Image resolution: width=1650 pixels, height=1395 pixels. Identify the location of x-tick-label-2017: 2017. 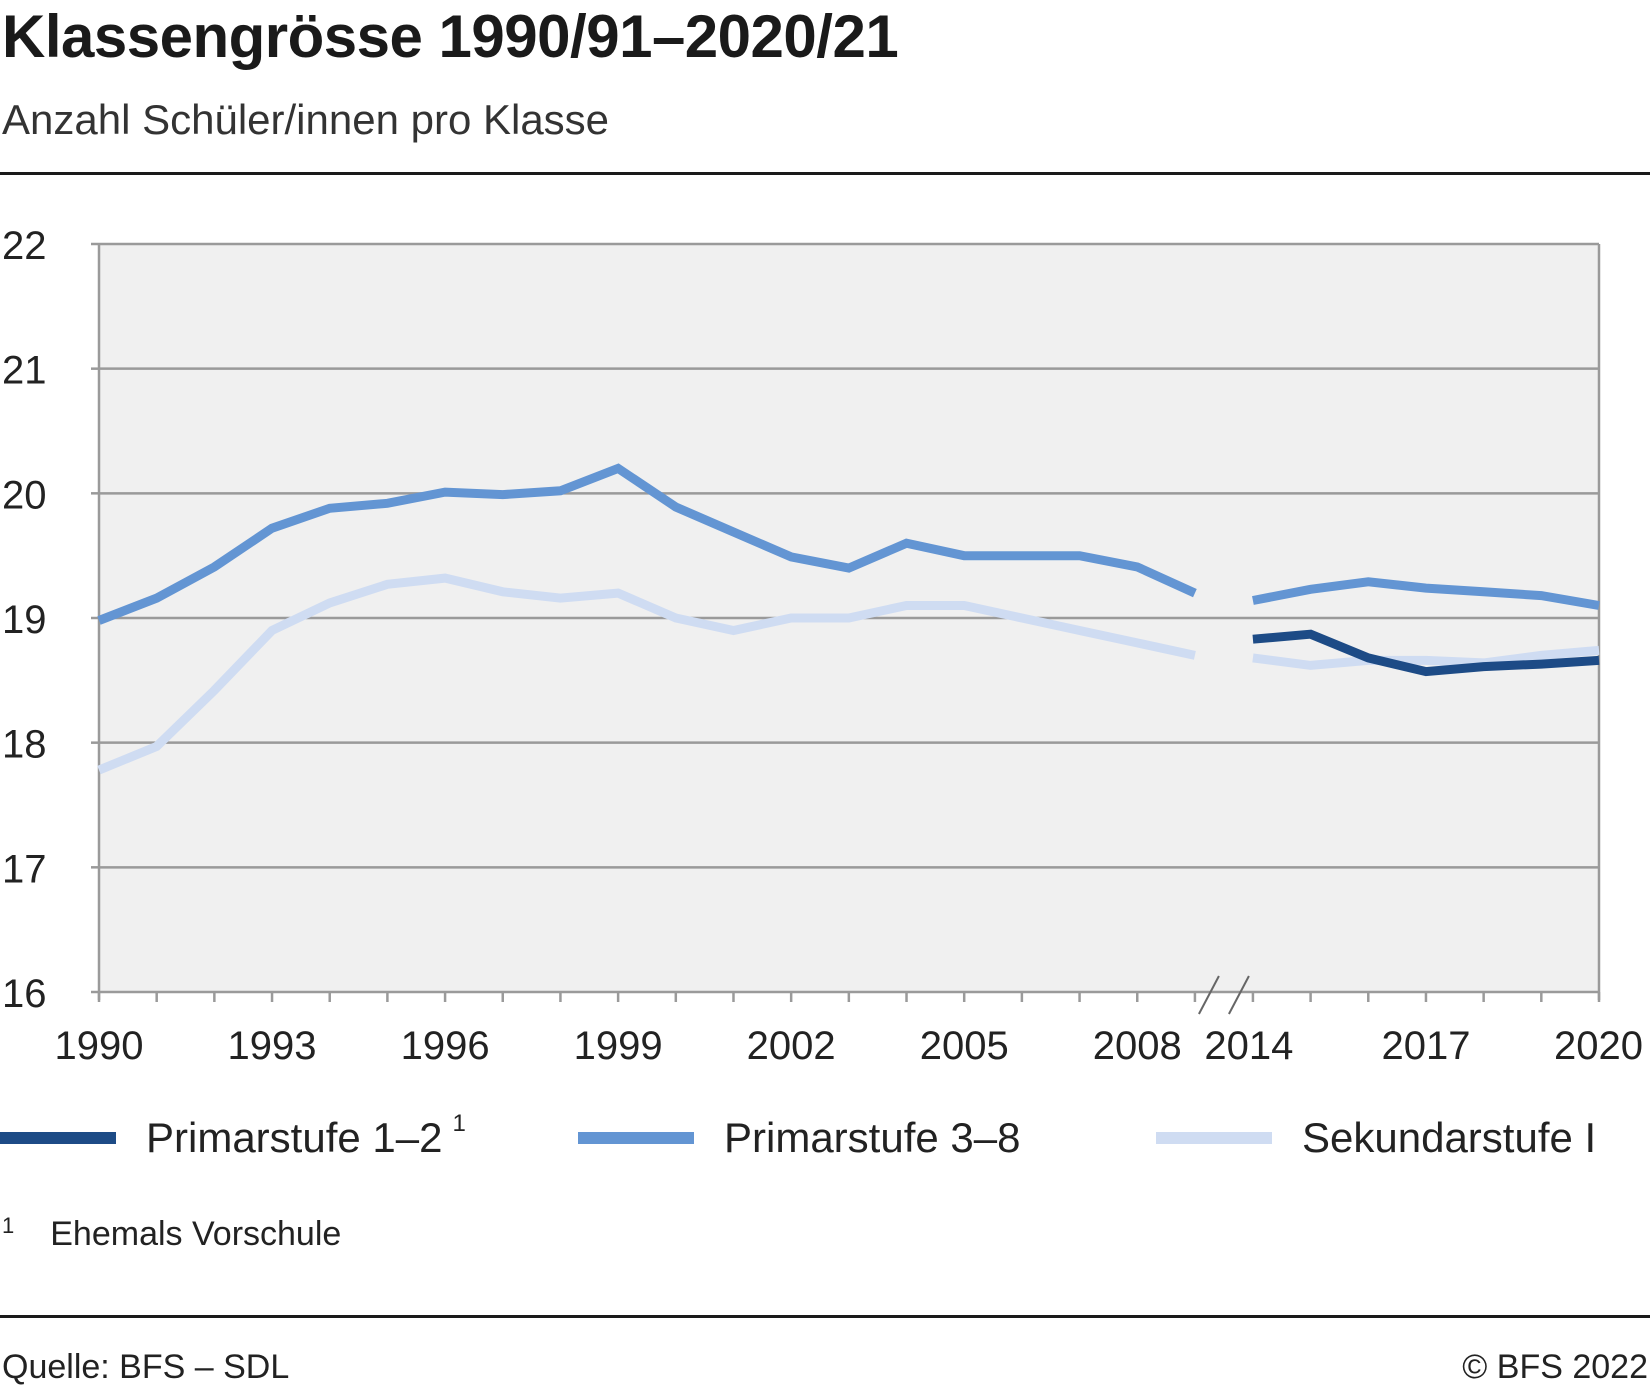
(1425, 1046).